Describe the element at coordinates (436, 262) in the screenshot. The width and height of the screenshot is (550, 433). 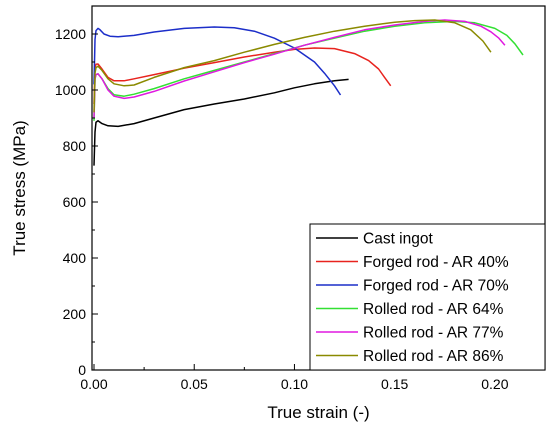
I see `legend-label: Forged rod - AR 40%` at that location.